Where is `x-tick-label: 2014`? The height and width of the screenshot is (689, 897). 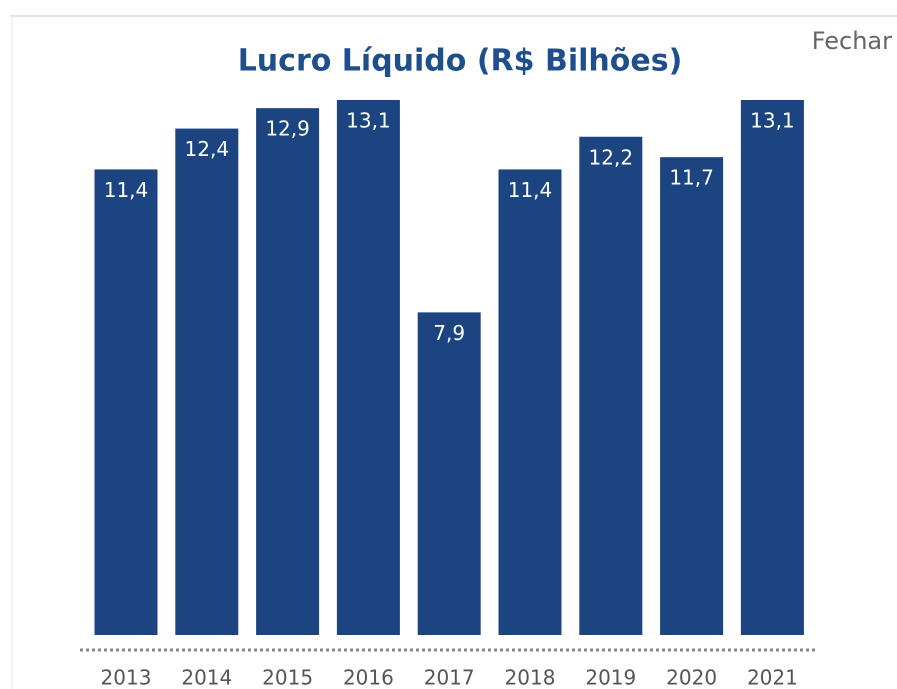 x-tick-label: 2014 is located at coordinates (206, 677).